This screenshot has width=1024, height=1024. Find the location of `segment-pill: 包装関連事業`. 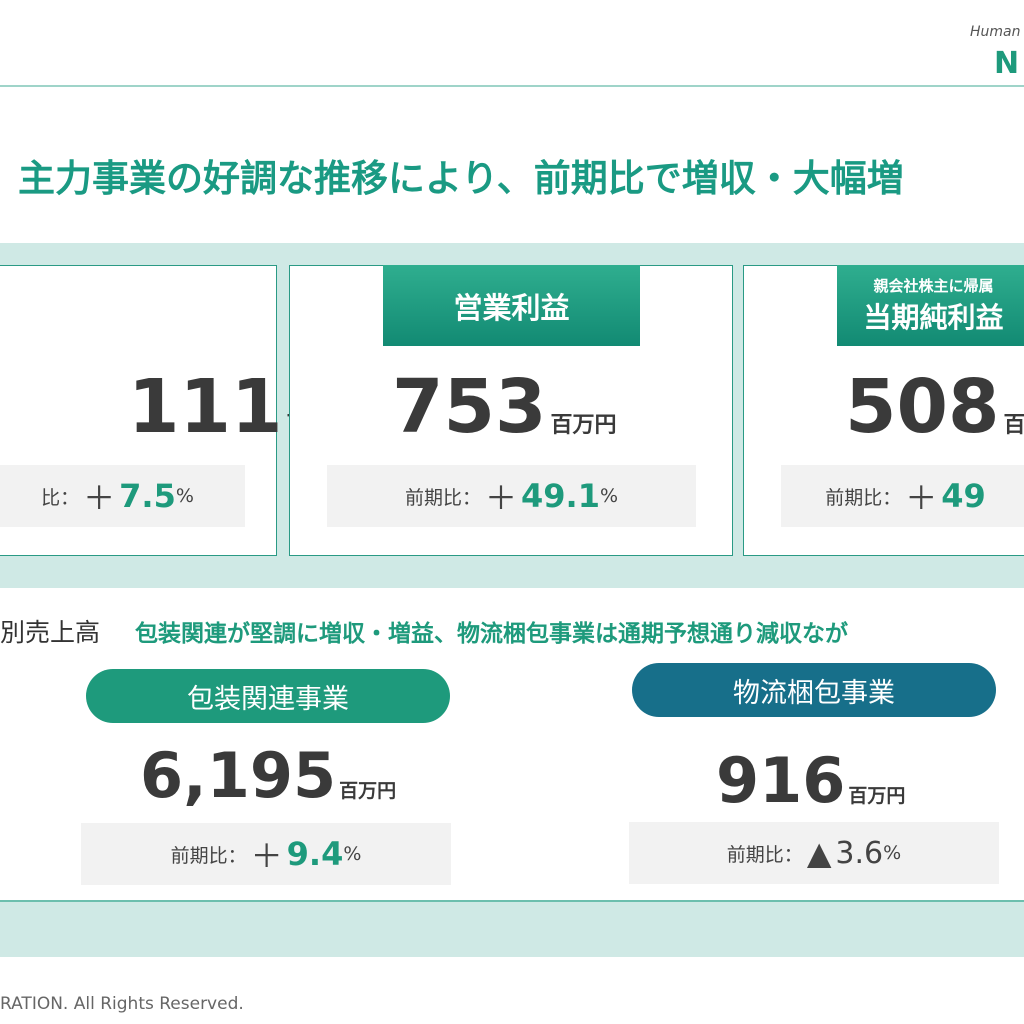

segment-pill: 包装関連事業 is located at coordinates (268, 696).